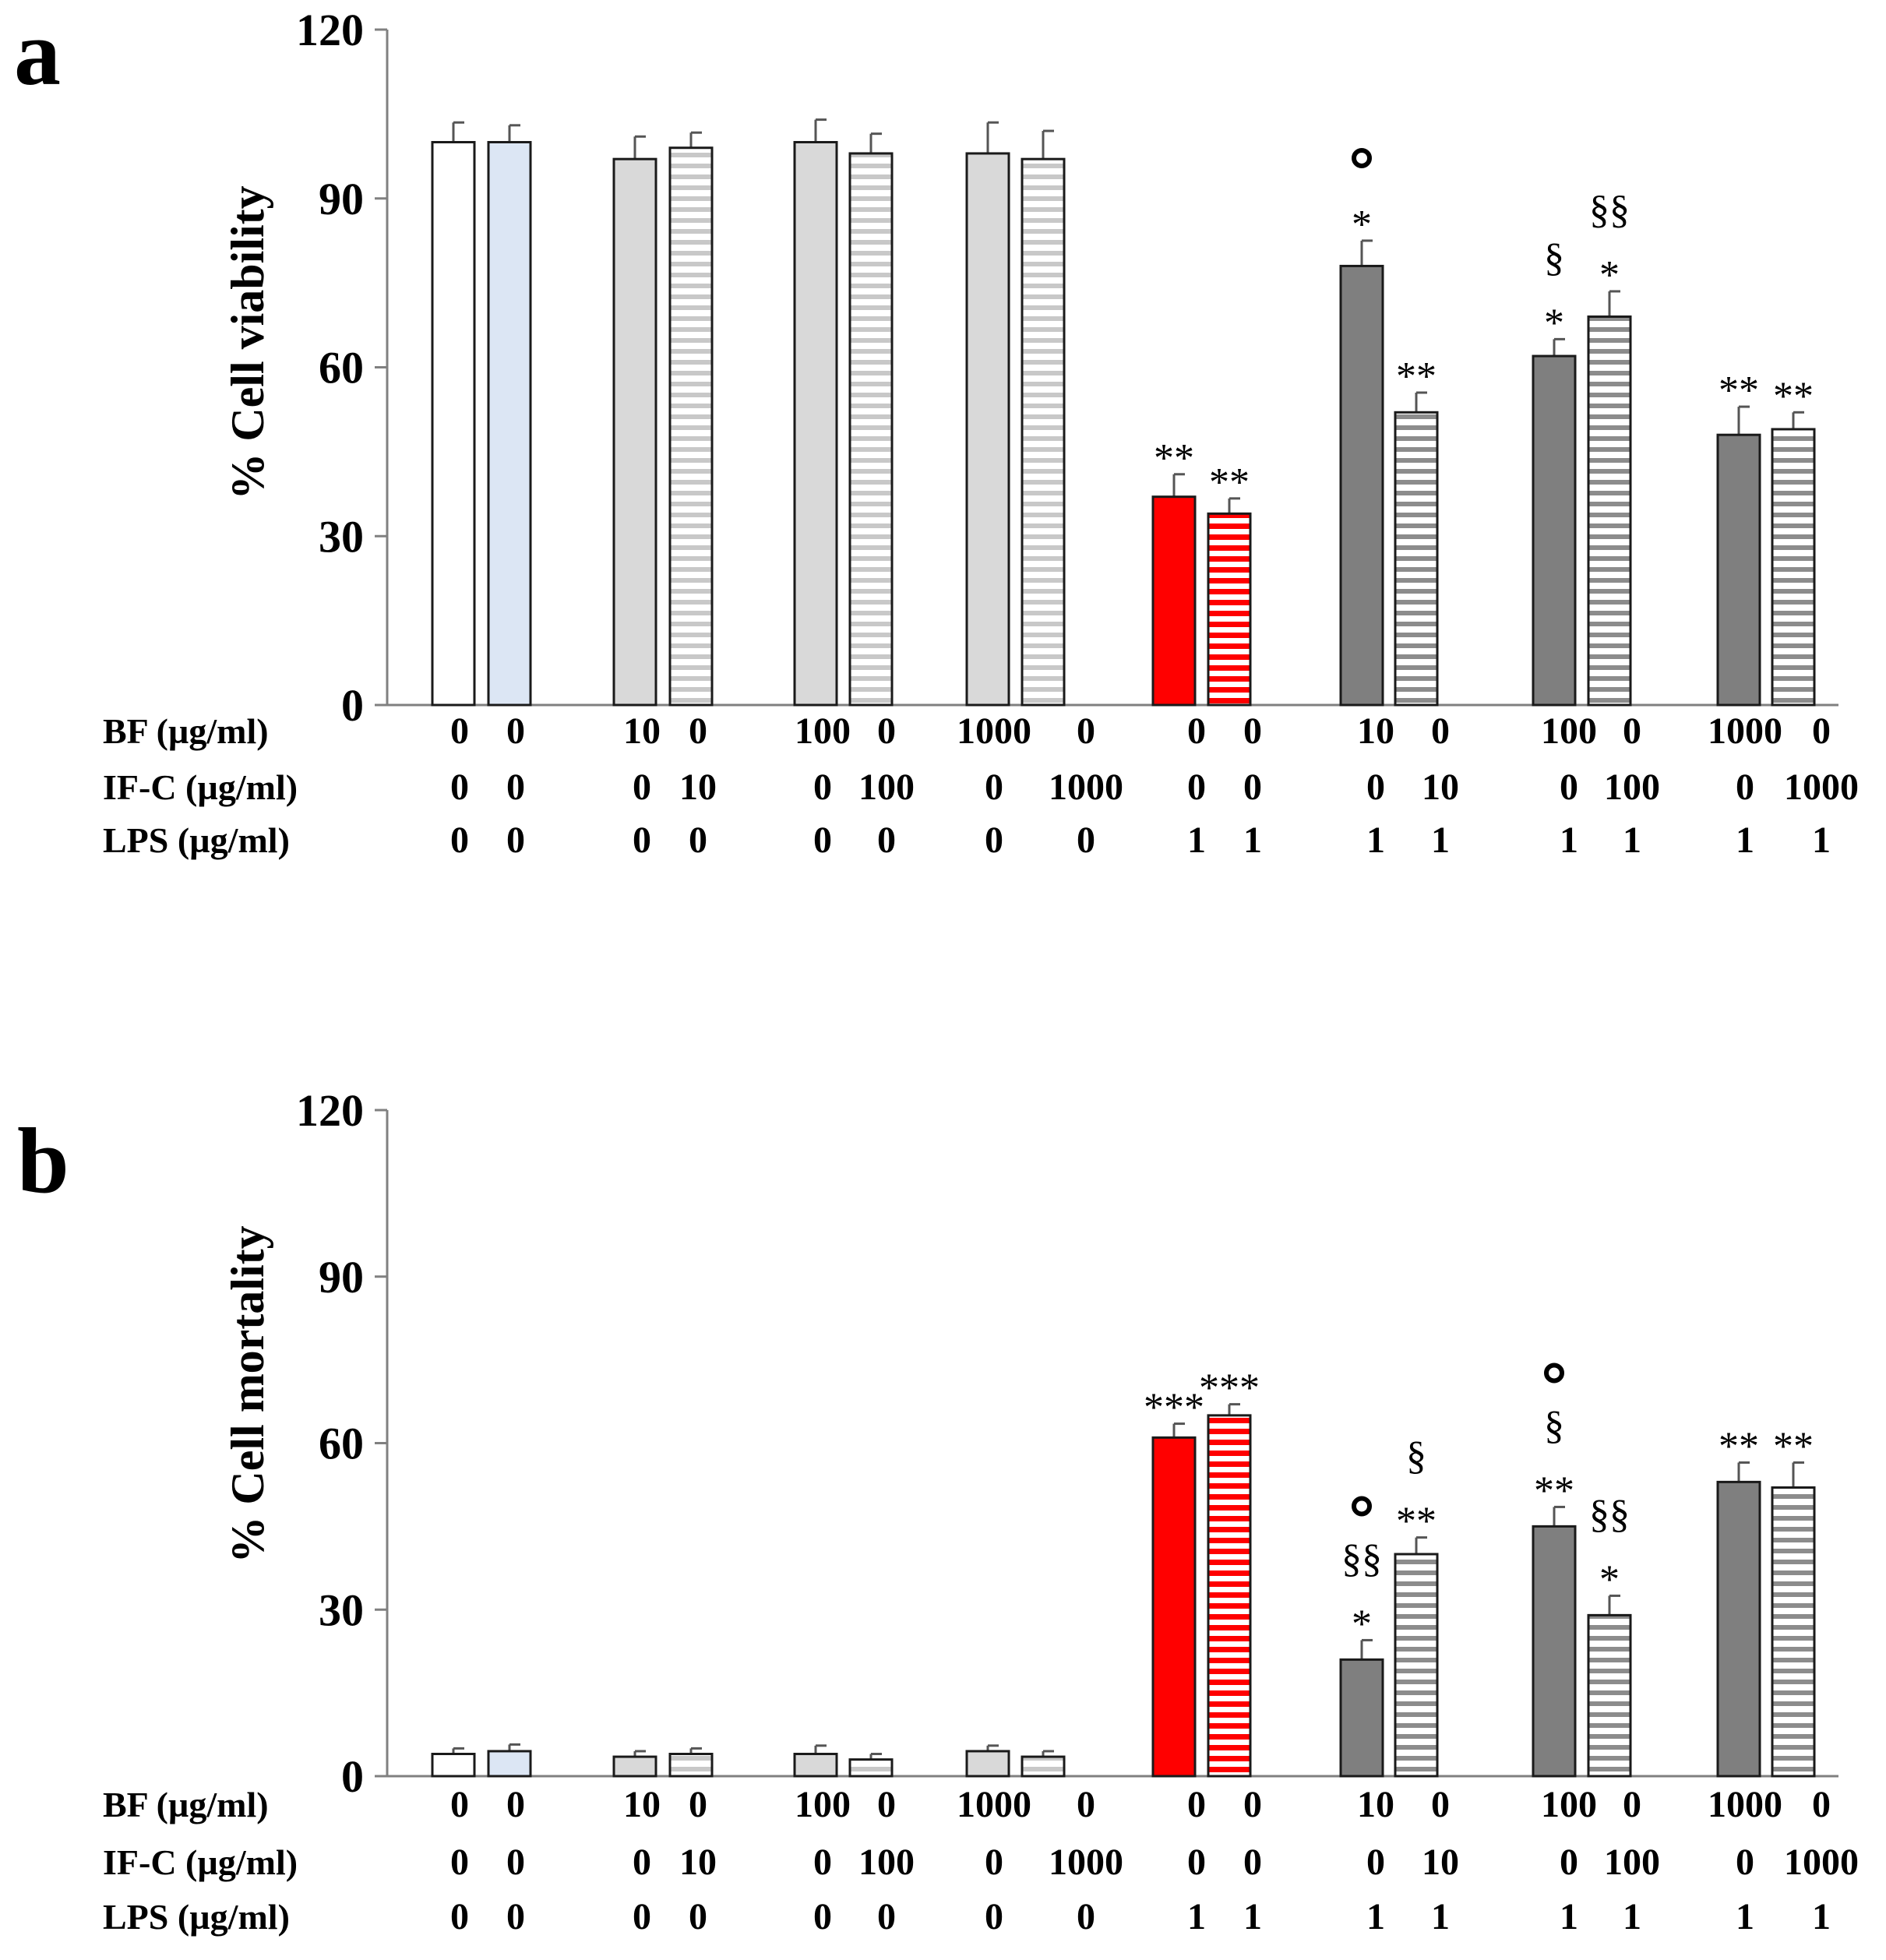 The image size is (1886, 1960). I want to click on table-row-label: IF-C (µg/ml), so click(201, 787).